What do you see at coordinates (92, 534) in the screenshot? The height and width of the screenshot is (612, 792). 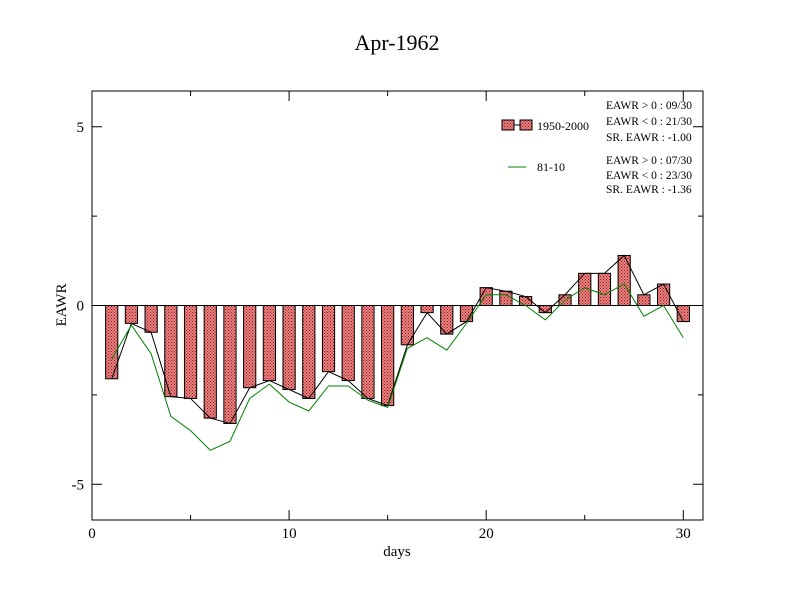 I see `x-tick-label: 0` at bounding box center [92, 534].